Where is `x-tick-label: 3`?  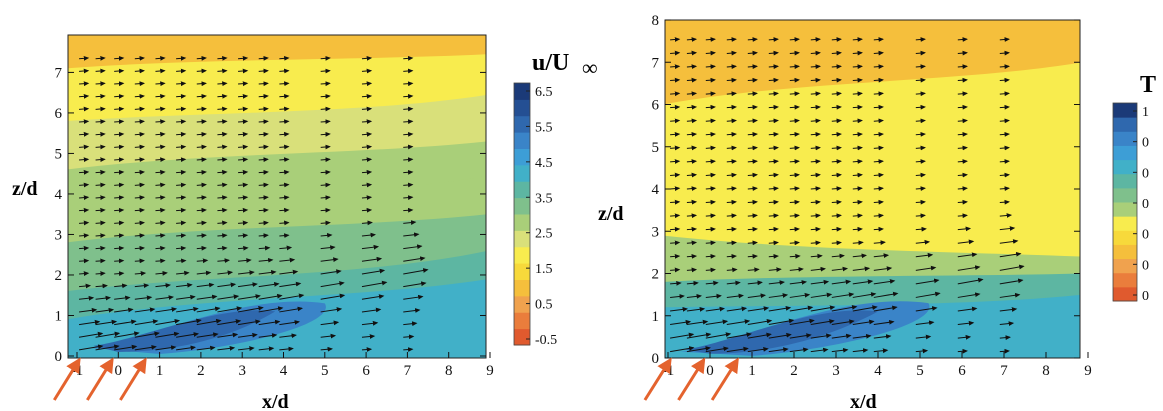 x-tick-label: 3 is located at coordinates (836, 371).